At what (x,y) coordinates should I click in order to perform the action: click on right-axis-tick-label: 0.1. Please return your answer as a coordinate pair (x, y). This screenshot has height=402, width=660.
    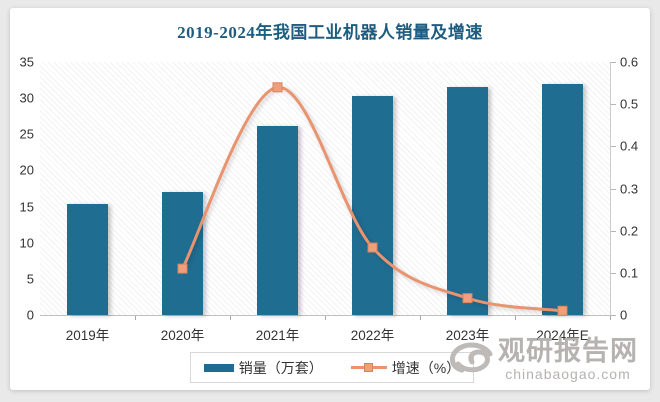
    Looking at the image, I should click on (629, 273).